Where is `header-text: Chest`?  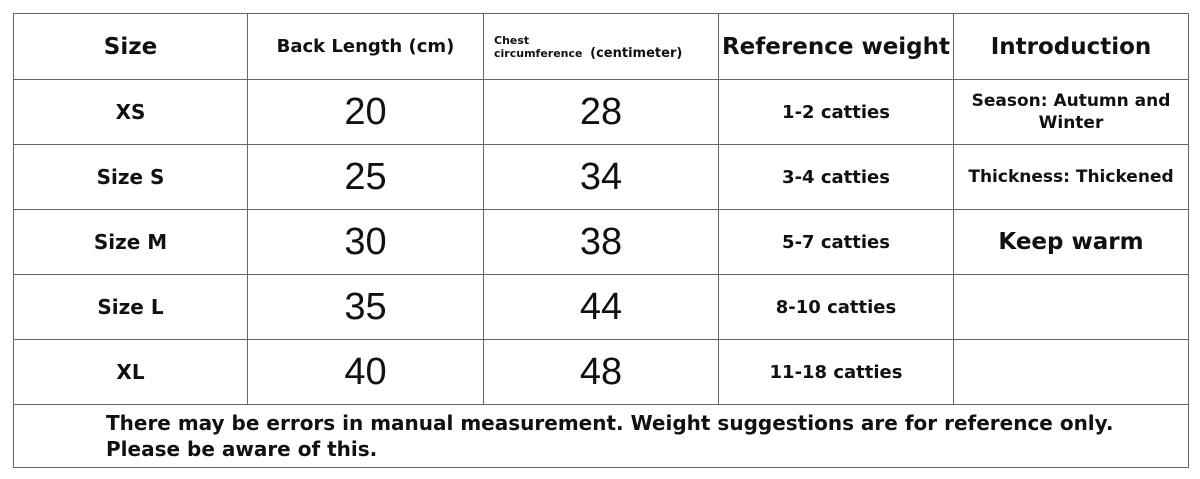
header-text: Chest is located at coordinates (512, 40).